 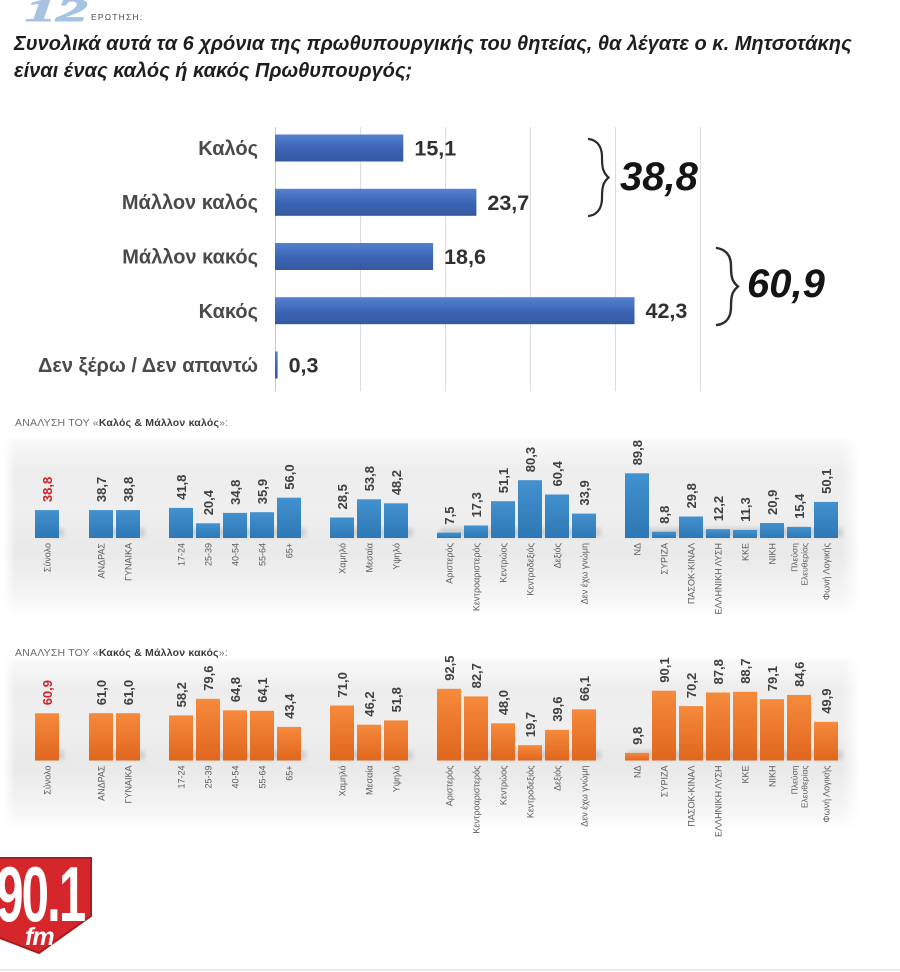 What do you see at coordinates (235, 492) in the screenshot?
I see `svg-text: 34,8` at bounding box center [235, 492].